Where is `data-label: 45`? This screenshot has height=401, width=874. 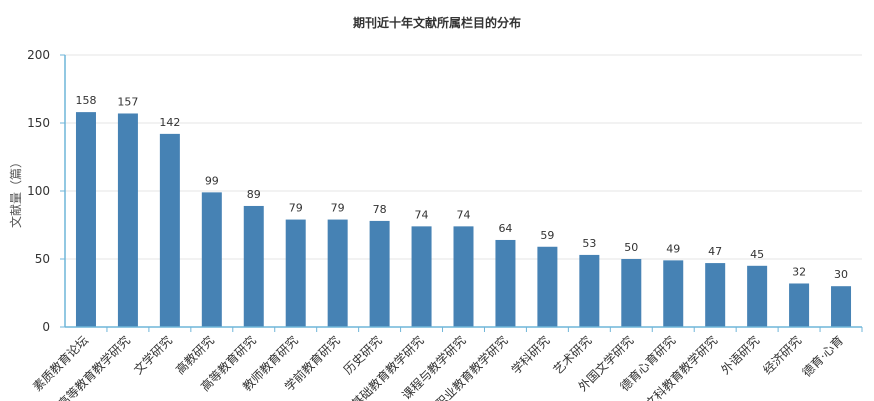 data-label: 45 is located at coordinates (757, 254).